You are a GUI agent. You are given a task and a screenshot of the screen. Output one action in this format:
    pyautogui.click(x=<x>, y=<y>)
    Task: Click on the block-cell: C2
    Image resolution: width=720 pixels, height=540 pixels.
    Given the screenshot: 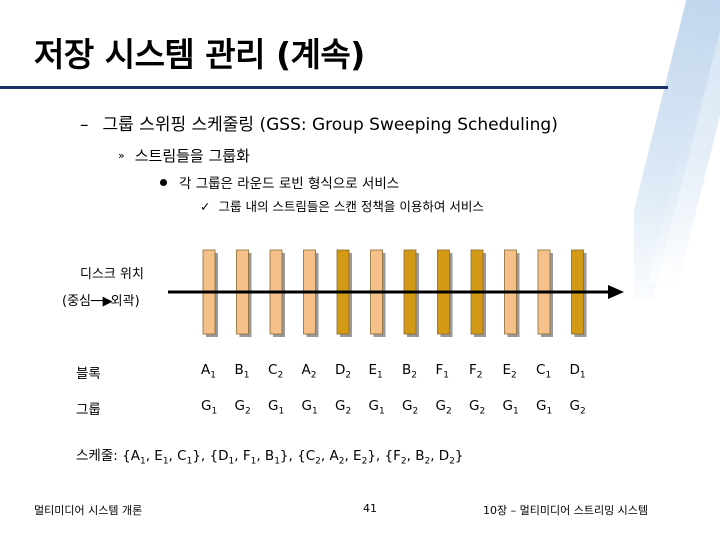 What is the action you would take?
    pyautogui.click(x=276, y=371)
    